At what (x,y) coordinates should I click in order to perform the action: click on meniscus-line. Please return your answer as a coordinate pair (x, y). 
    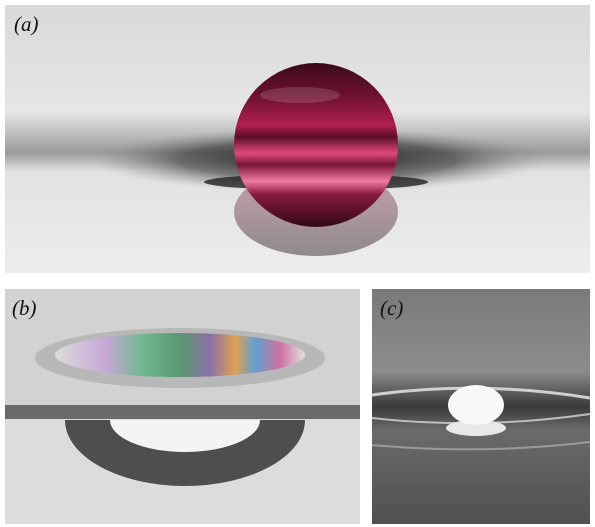
    Looking at the image, I should click on (481, 446).